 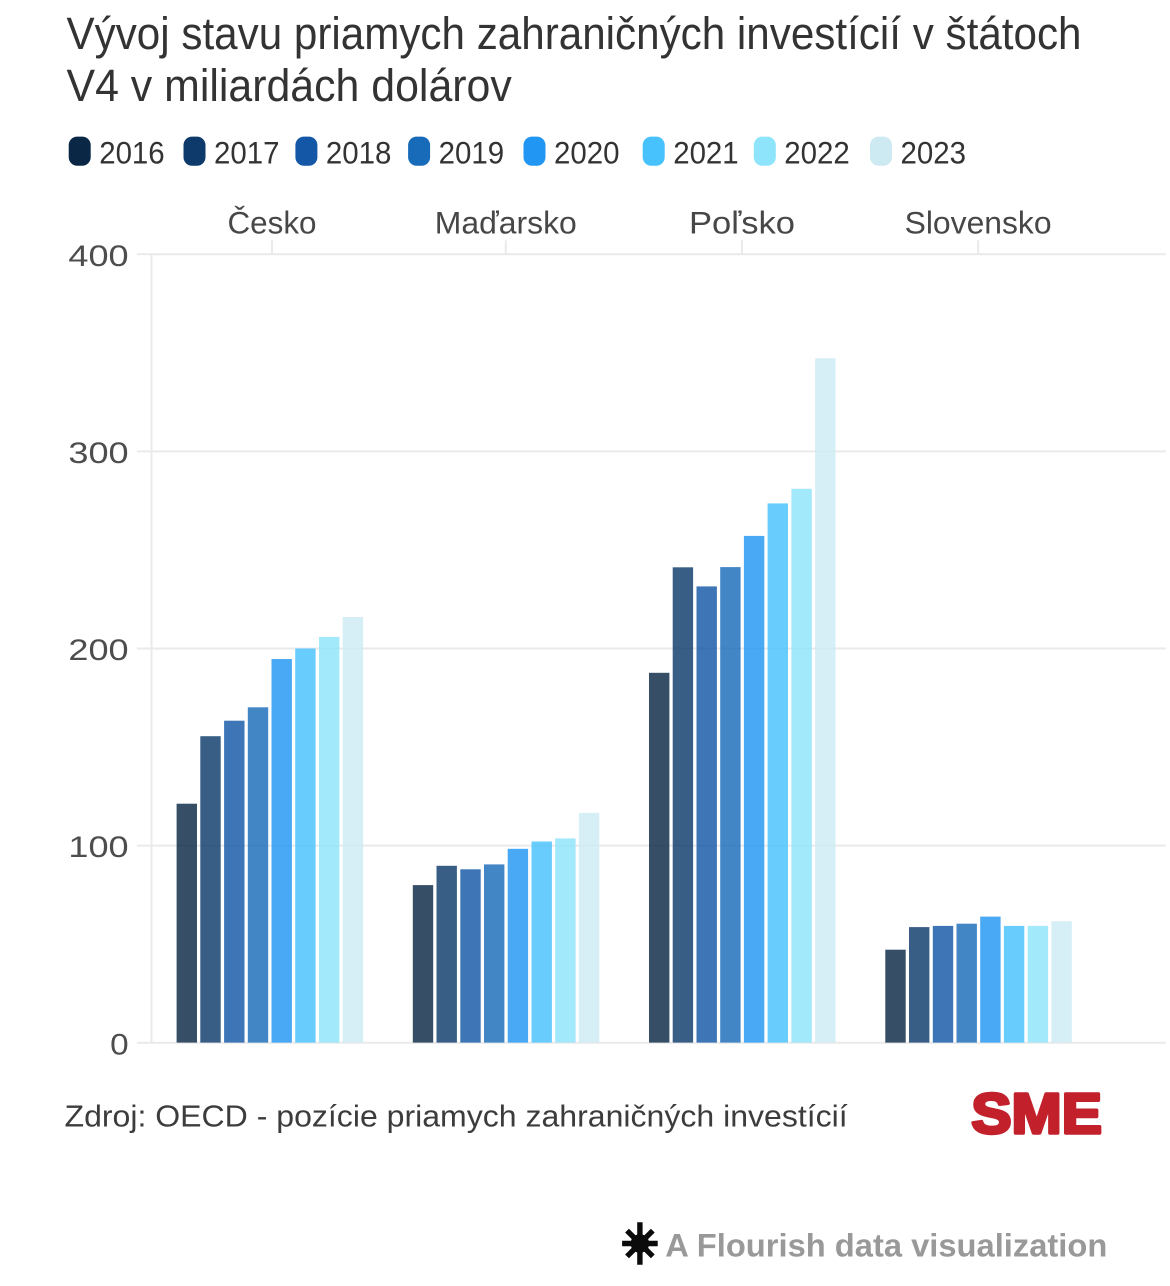 What do you see at coordinates (706, 153) in the screenshot?
I see `svg-text: 2021` at bounding box center [706, 153].